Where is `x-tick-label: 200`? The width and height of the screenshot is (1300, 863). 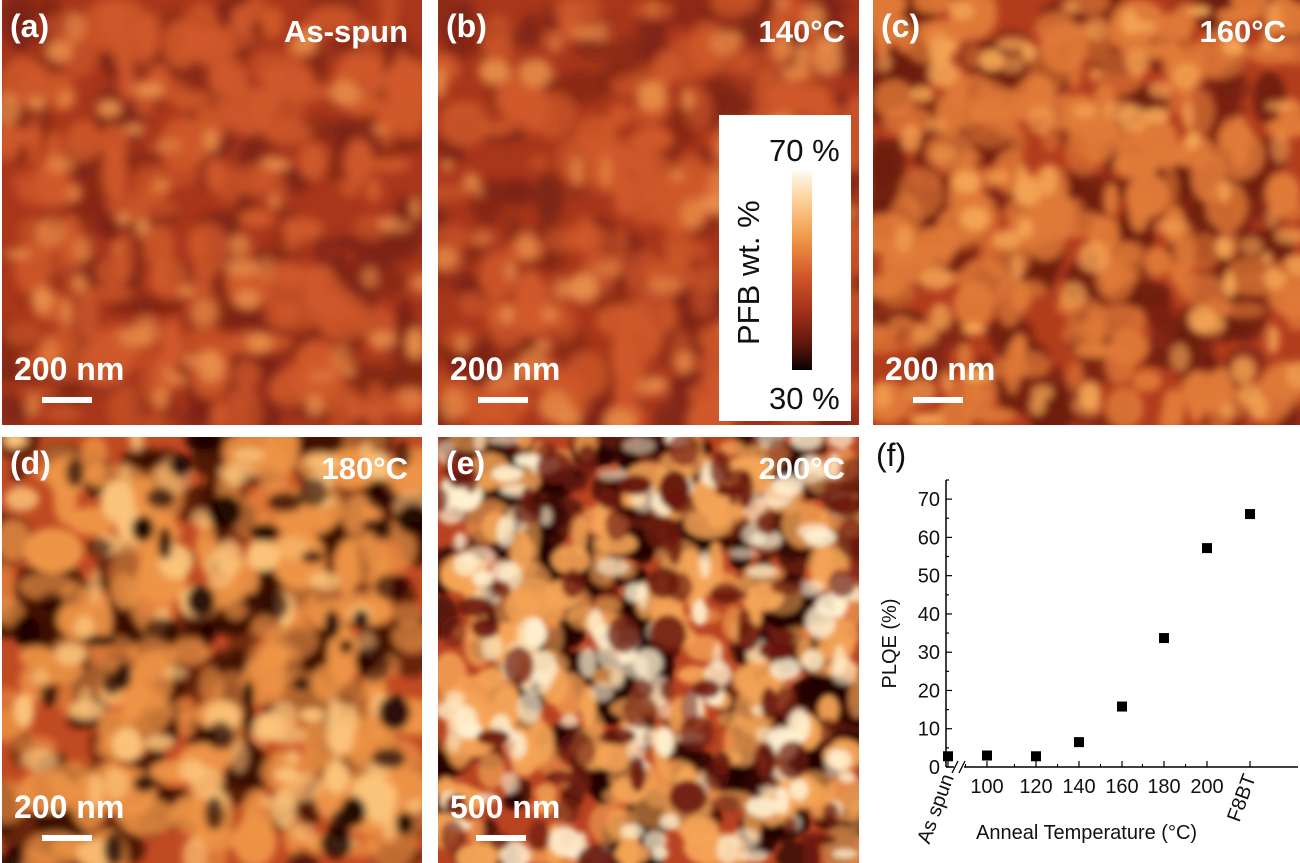 x-tick-label: 200 is located at coordinates (1206, 787).